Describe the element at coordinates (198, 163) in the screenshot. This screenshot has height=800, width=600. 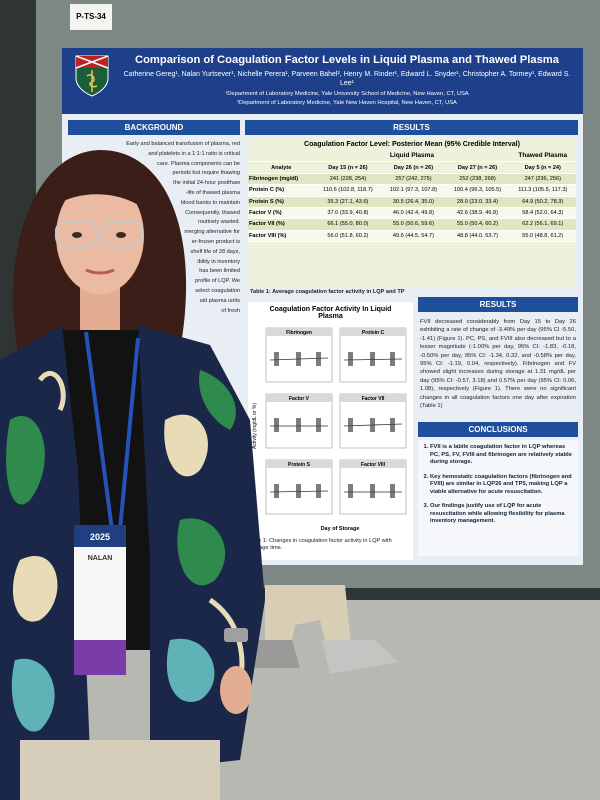
I see `background-line: care. Plasma components can be` at that location.